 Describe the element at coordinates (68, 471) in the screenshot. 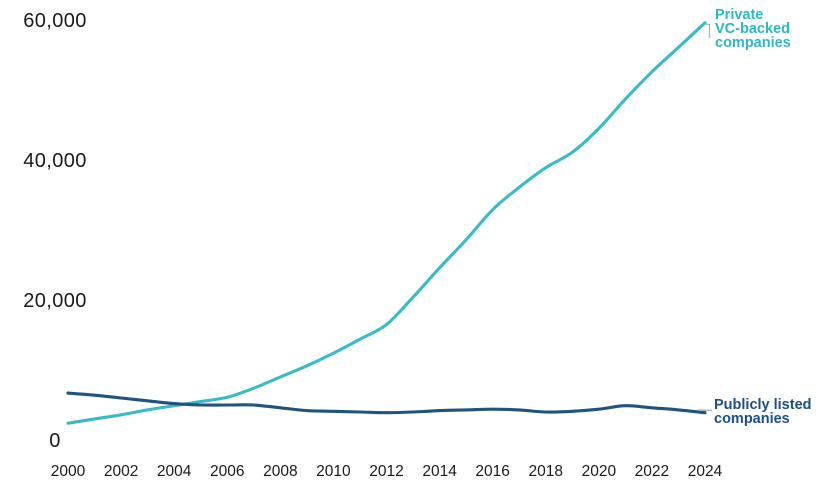

I see `x-axis-tick-label: 2000` at that location.